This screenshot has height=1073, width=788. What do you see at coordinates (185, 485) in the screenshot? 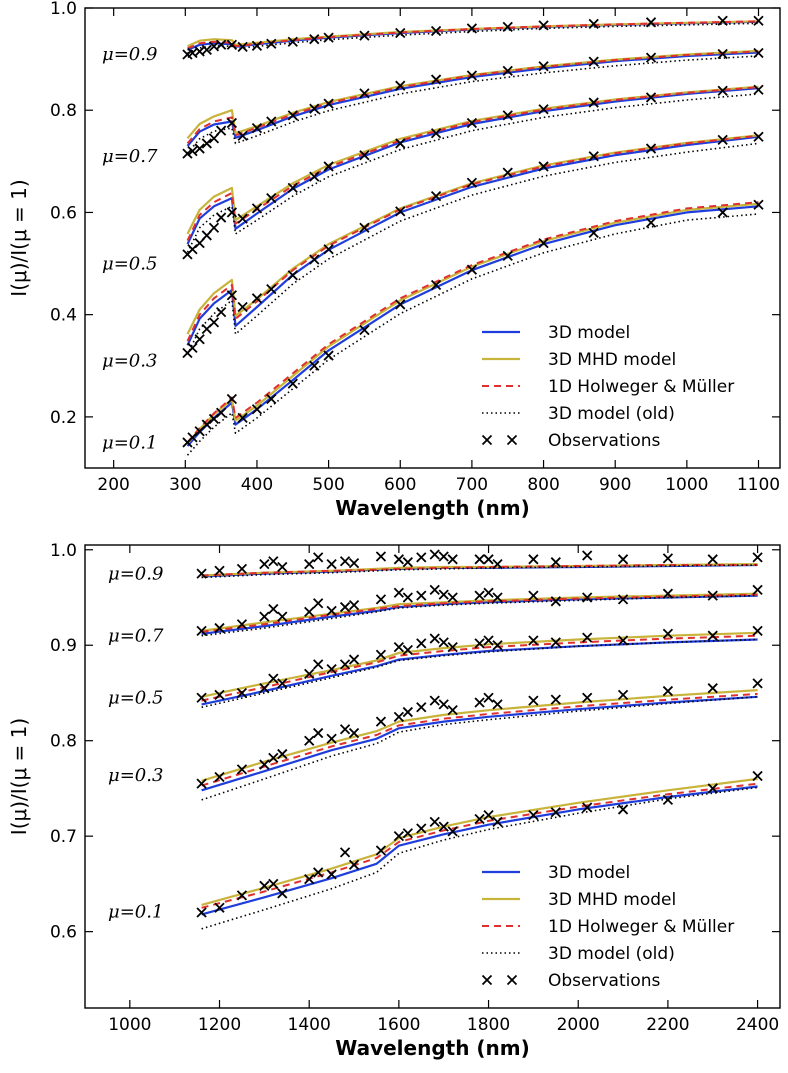
I see `x-tick-label: 300` at bounding box center [185, 485].